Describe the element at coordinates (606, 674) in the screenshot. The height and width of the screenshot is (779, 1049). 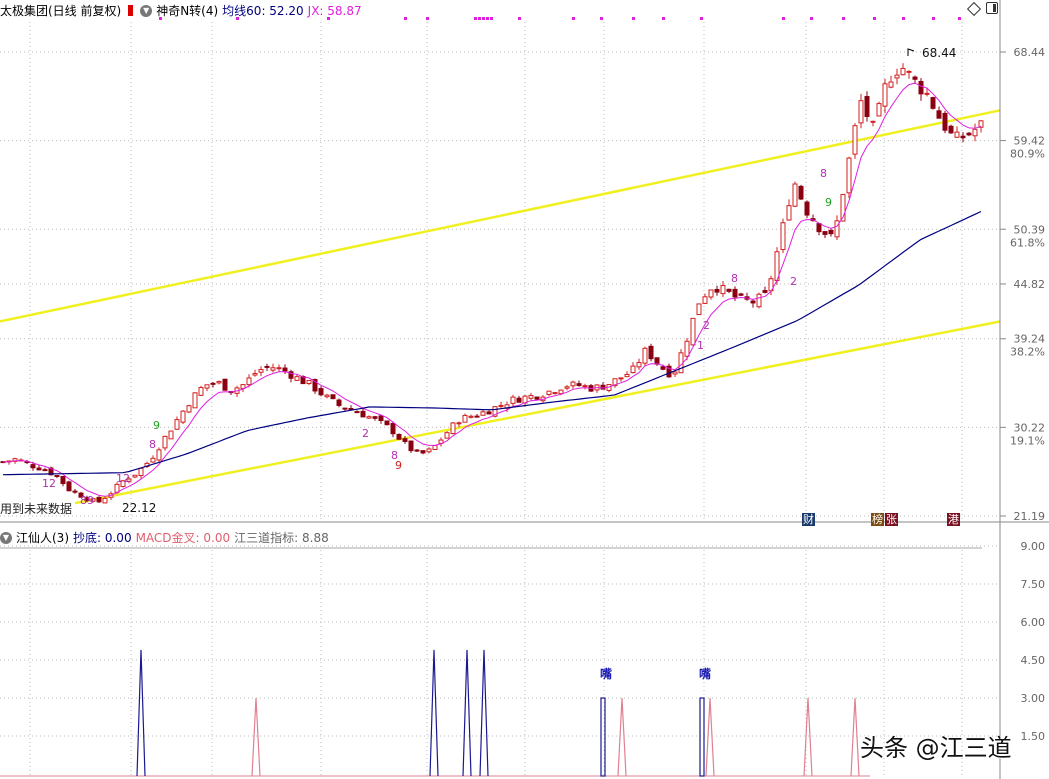
I see `mouth-label-1: 嘴` at that location.